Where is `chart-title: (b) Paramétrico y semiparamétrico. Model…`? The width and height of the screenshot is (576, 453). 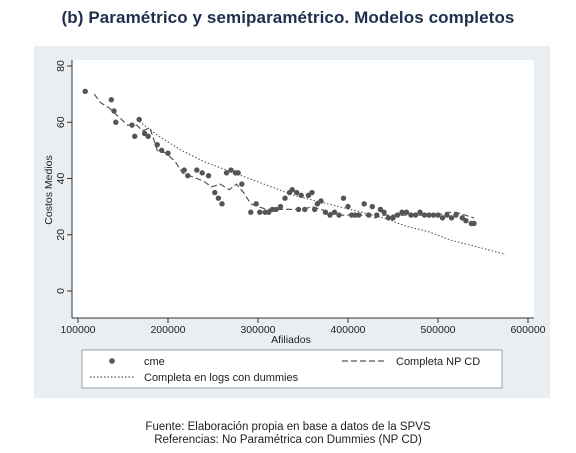
chart-title: (b) Paramétrico y semiparamétrico. Model… is located at coordinates (288, 17).